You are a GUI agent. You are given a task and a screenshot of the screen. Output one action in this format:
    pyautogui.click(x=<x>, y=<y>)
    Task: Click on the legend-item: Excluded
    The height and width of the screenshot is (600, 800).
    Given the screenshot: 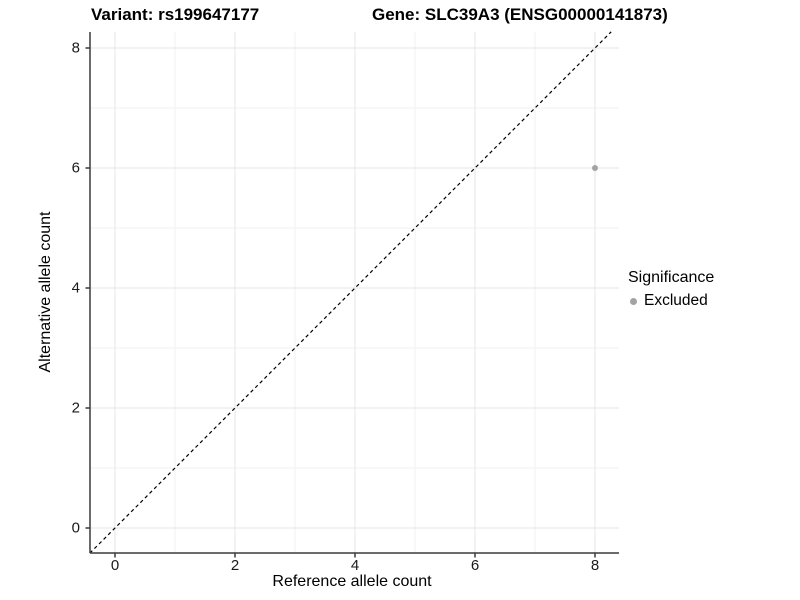 What is the action you would take?
    pyautogui.click(x=671, y=301)
    